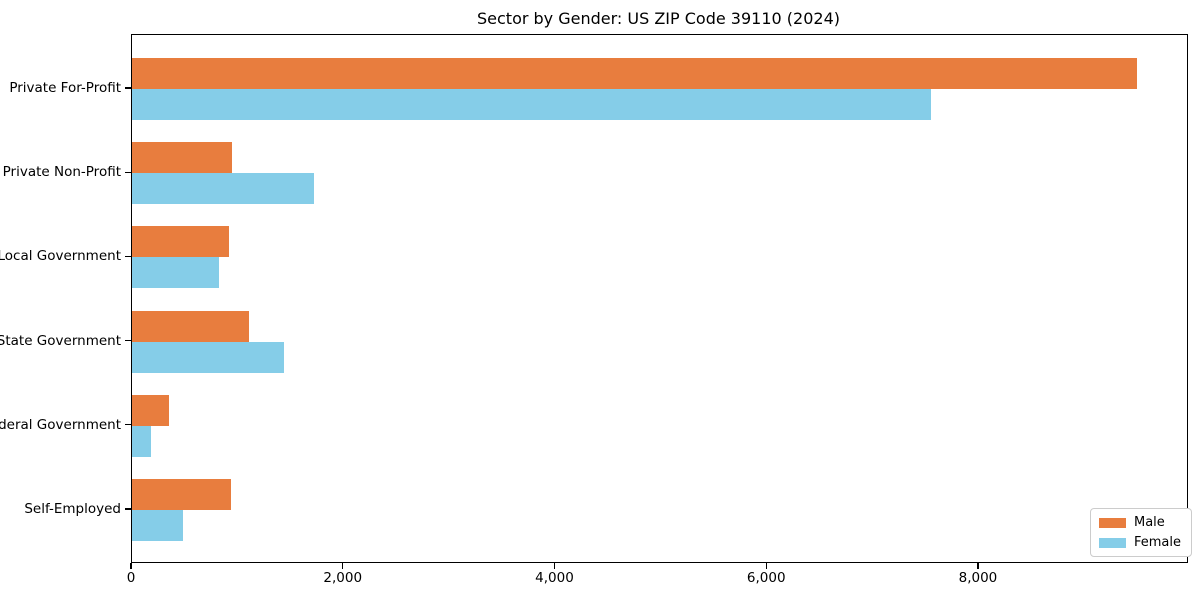  Describe the element at coordinates (766, 578) in the screenshot. I see `x-axis-tick-label-6000: 6,000` at that location.